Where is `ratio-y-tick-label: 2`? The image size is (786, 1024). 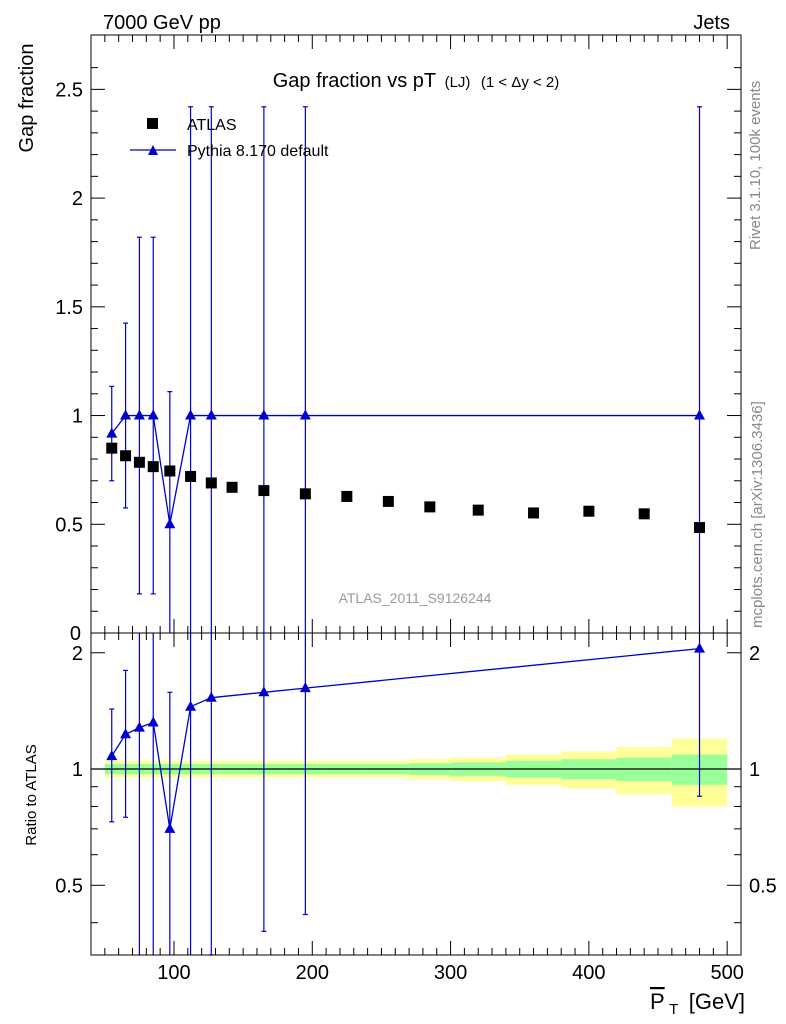 ratio-y-tick-label: 2 is located at coordinates (77, 654).